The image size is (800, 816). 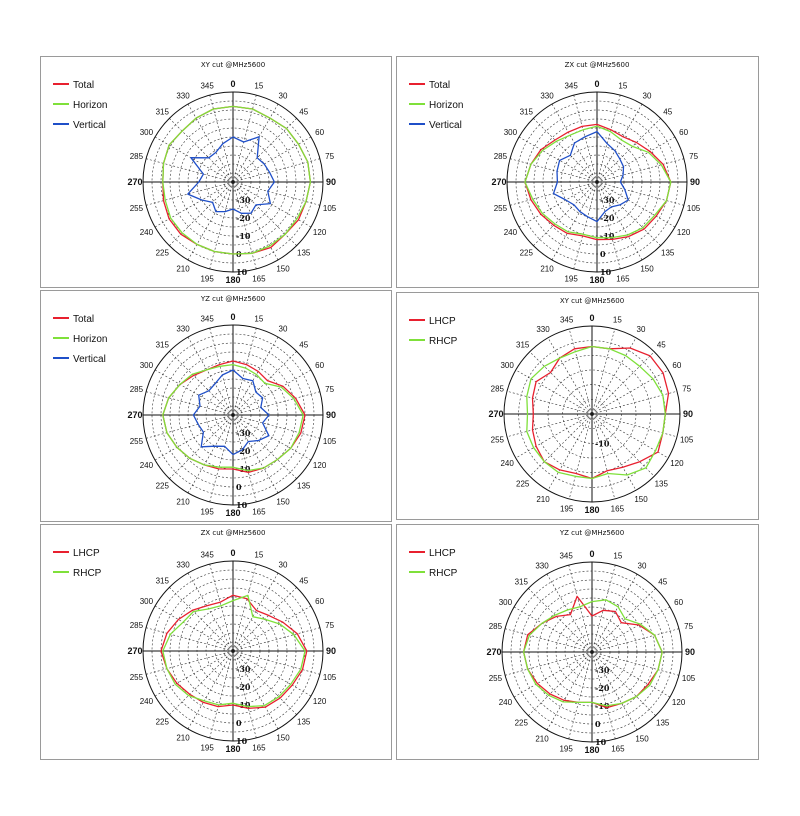 I want to click on series-line-horizon, so click(x=237, y=180).